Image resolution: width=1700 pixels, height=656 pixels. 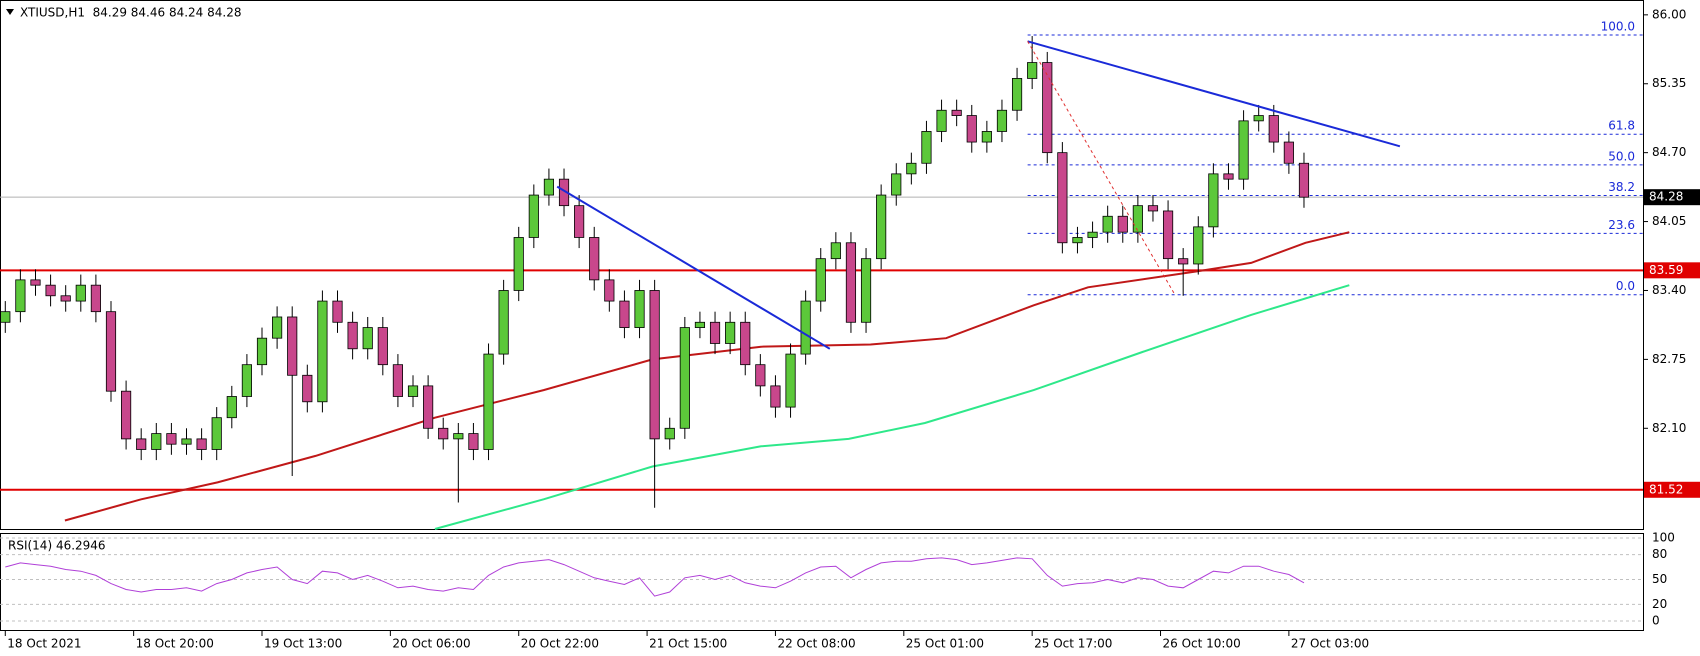 I want to click on fib-label: 61.8, so click(x=1621, y=126).